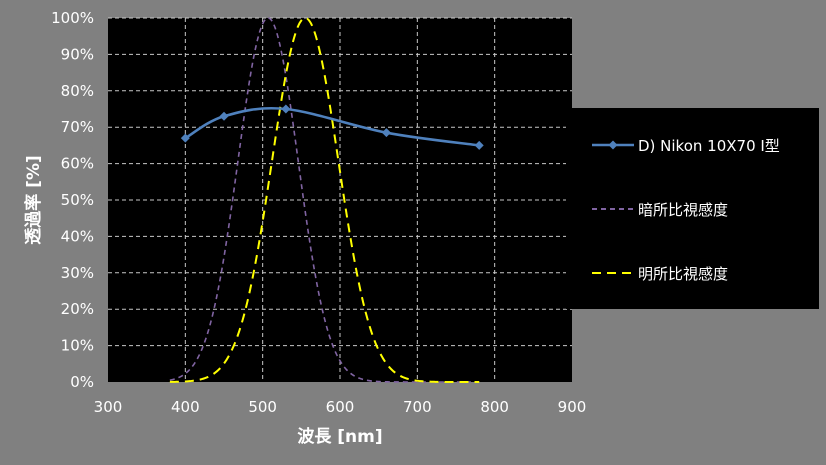 The width and height of the screenshot is (826, 465). I want to click on y-tick-label: 90%, so click(77, 54).